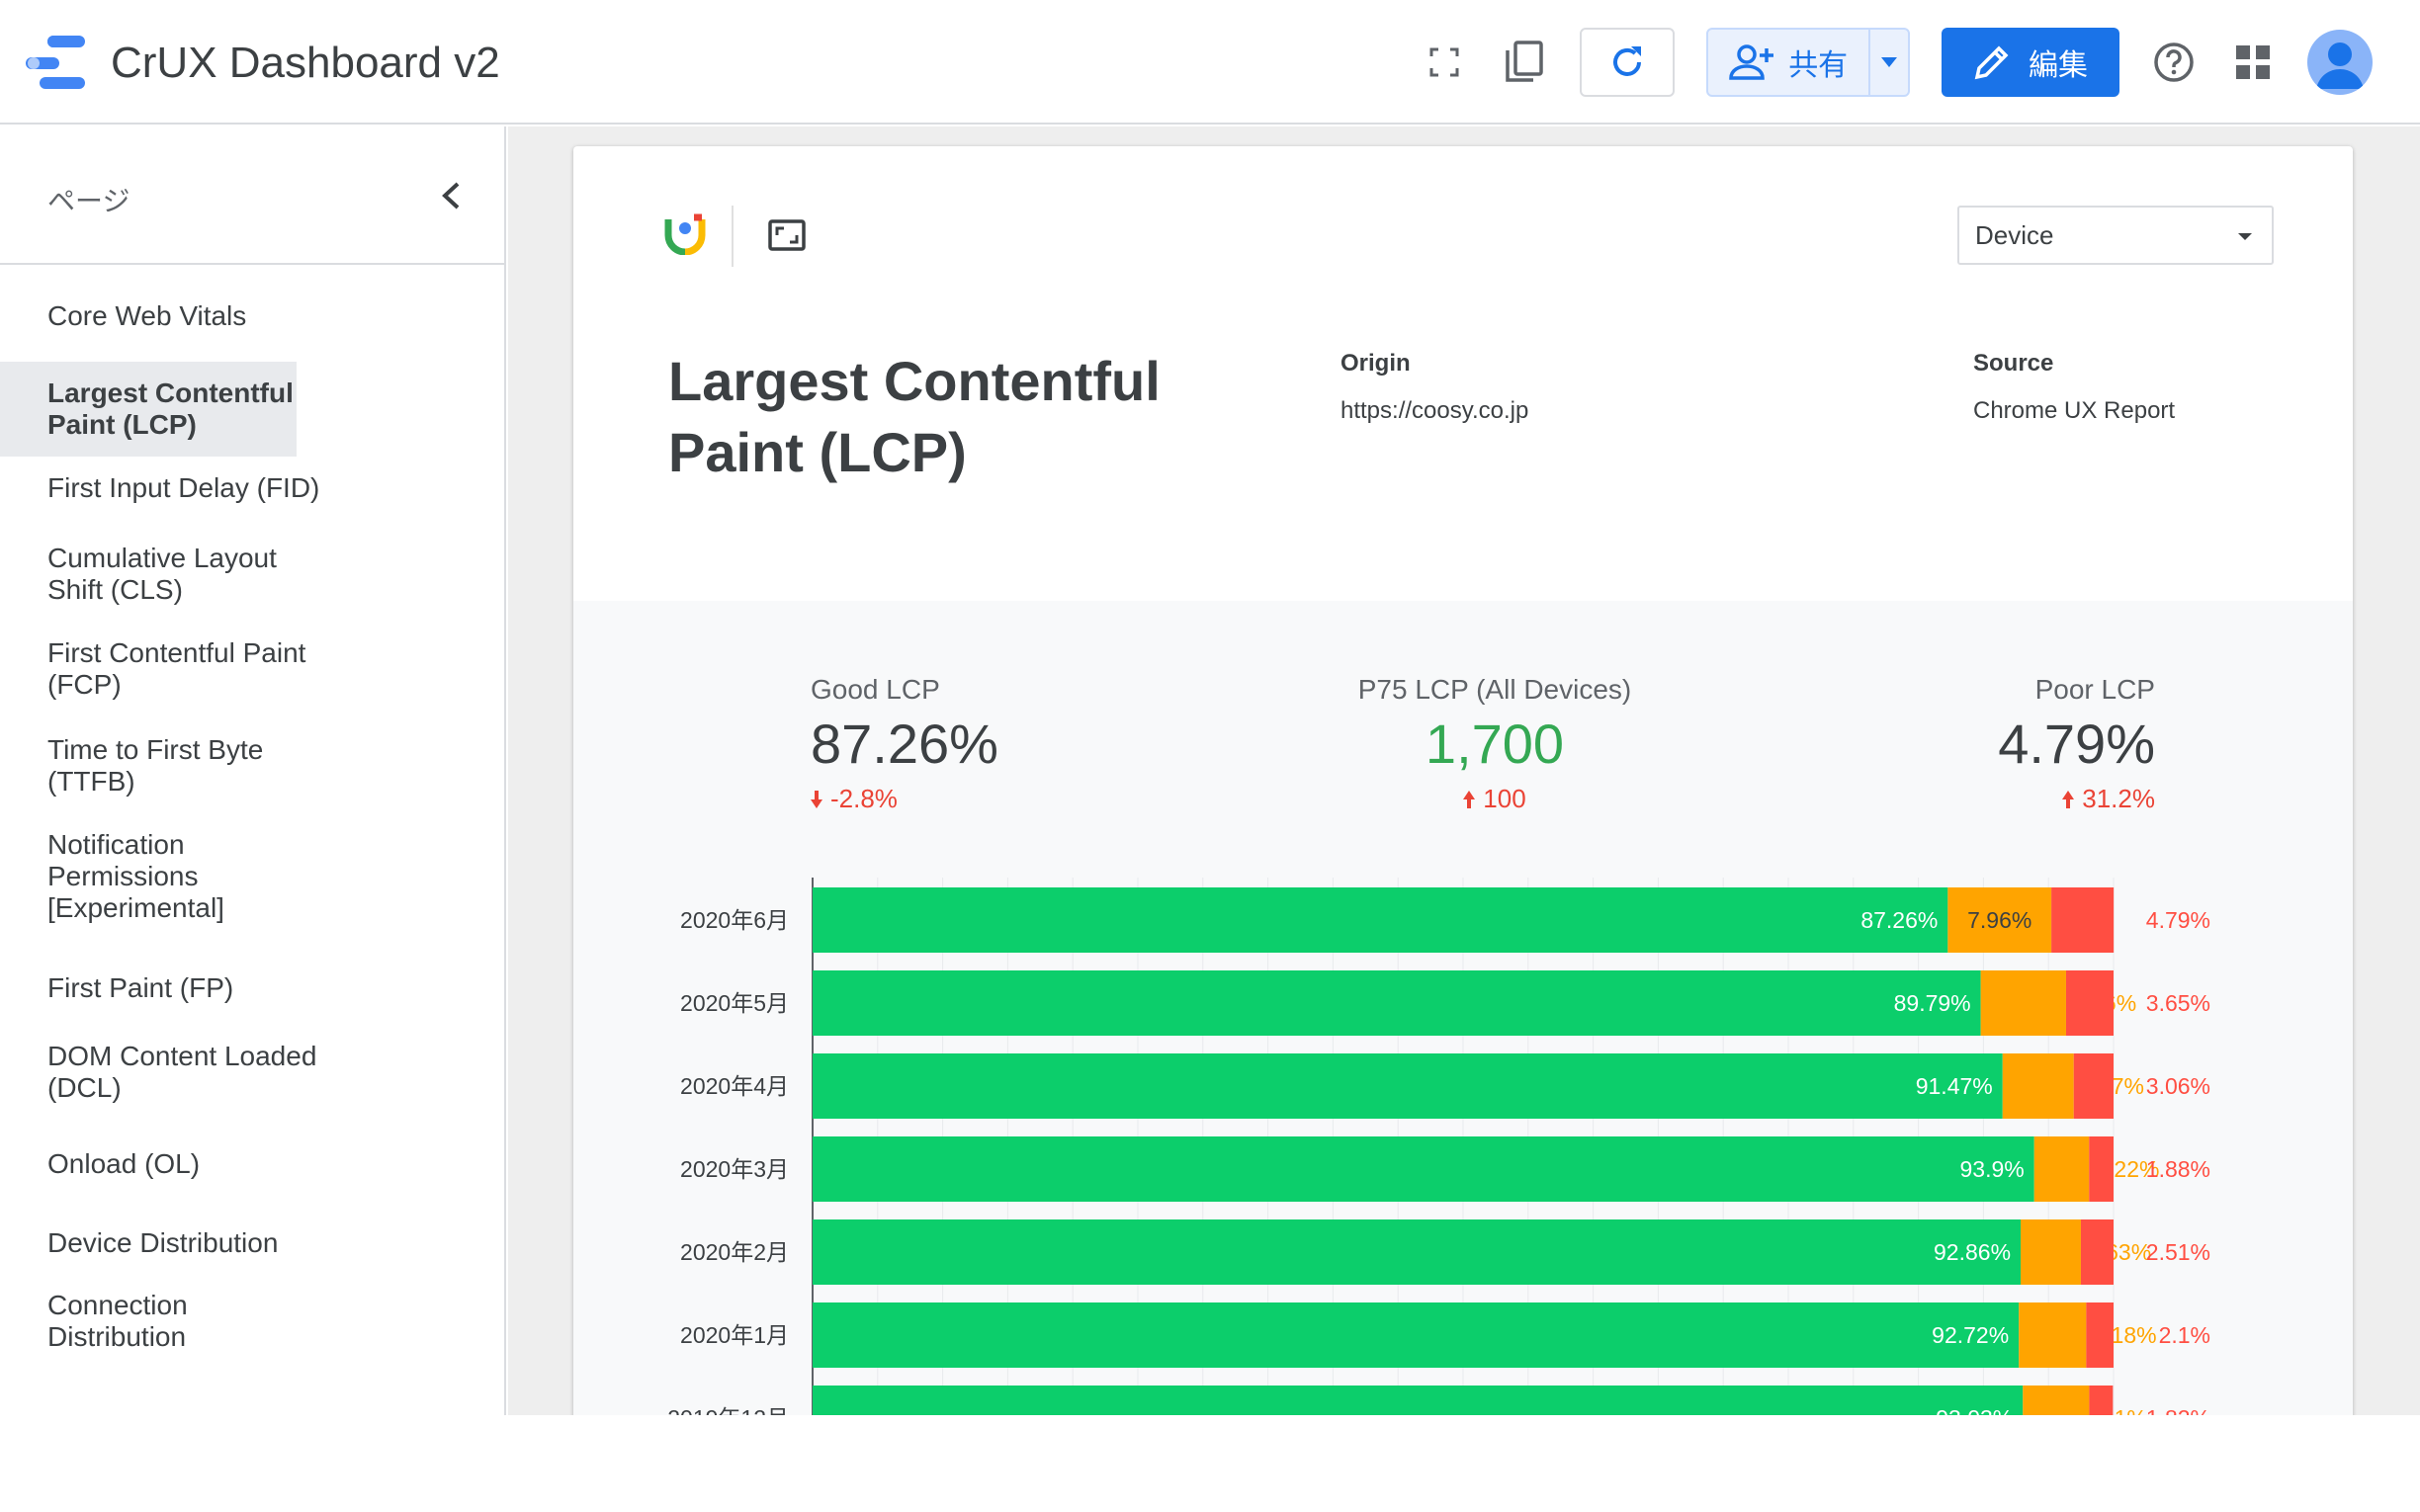 Image resolution: width=2420 pixels, height=1512 pixels. What do you see at coordinates (1210, 62) in the screenshot?
I see `top-bar: CrUX Dashboard v2 共有 編集` at bounding box center [1210, 62].